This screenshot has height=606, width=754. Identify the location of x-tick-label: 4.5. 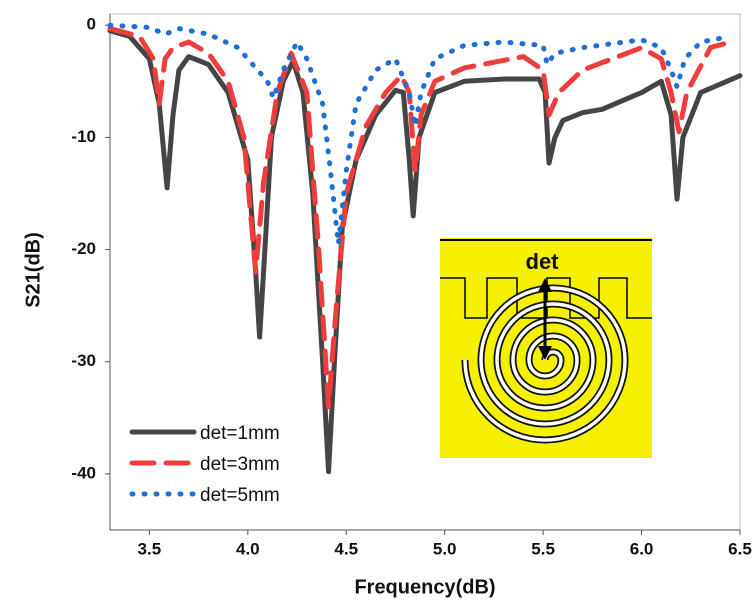
(346, 548).